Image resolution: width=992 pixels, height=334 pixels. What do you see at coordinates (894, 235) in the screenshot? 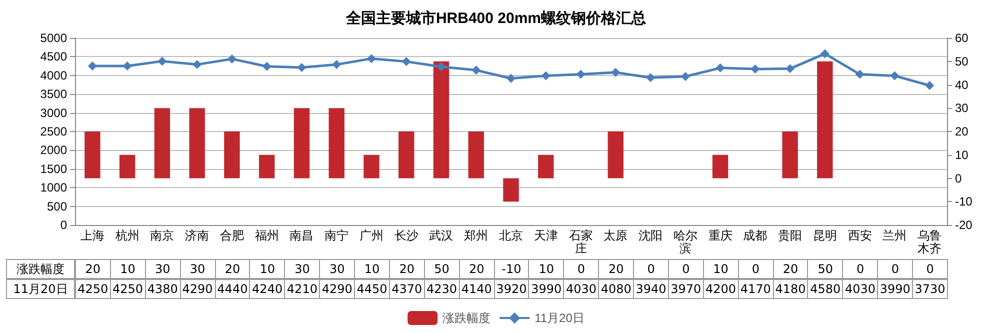
I see `x-tick-label: 兰州` at bounding box center [894, 235].